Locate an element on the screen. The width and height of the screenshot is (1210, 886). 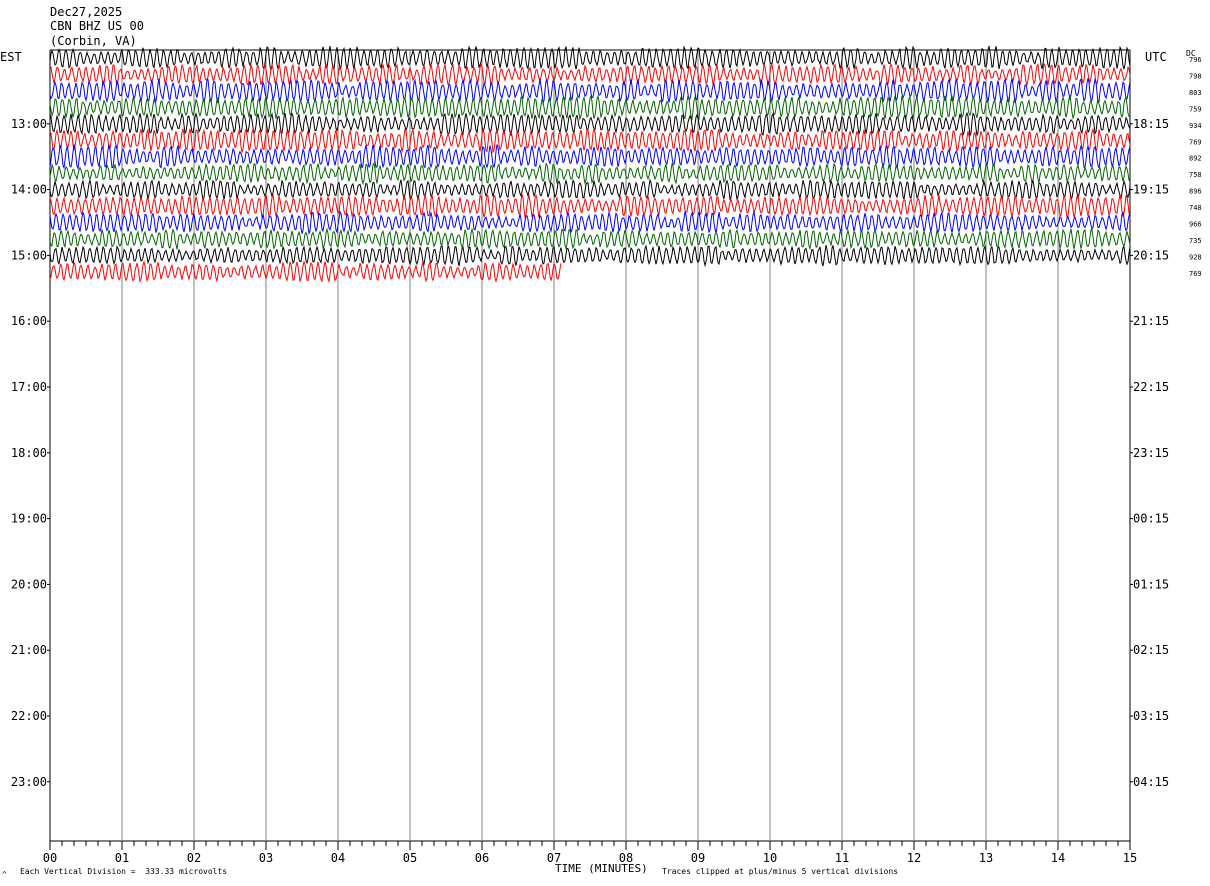
station-location: (Corbin, VA) is located at coordinates (93, 41).